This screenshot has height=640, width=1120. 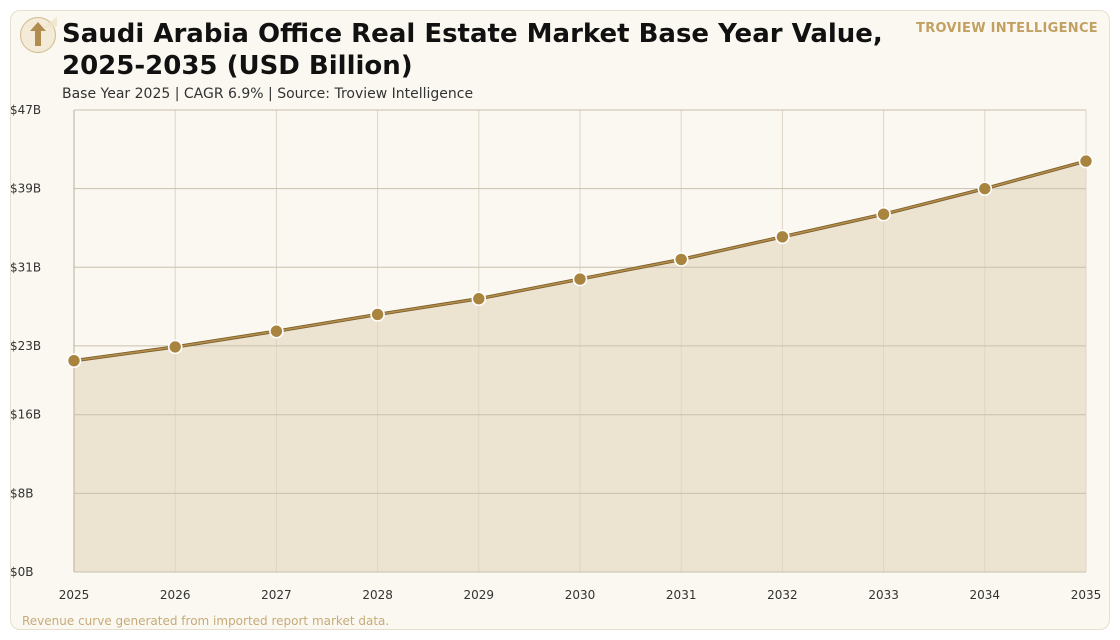 What do you see at coordinates (883, 595) in the screenshot?
I see `x-tick-label: 2033` at bounding box center [883, 595].